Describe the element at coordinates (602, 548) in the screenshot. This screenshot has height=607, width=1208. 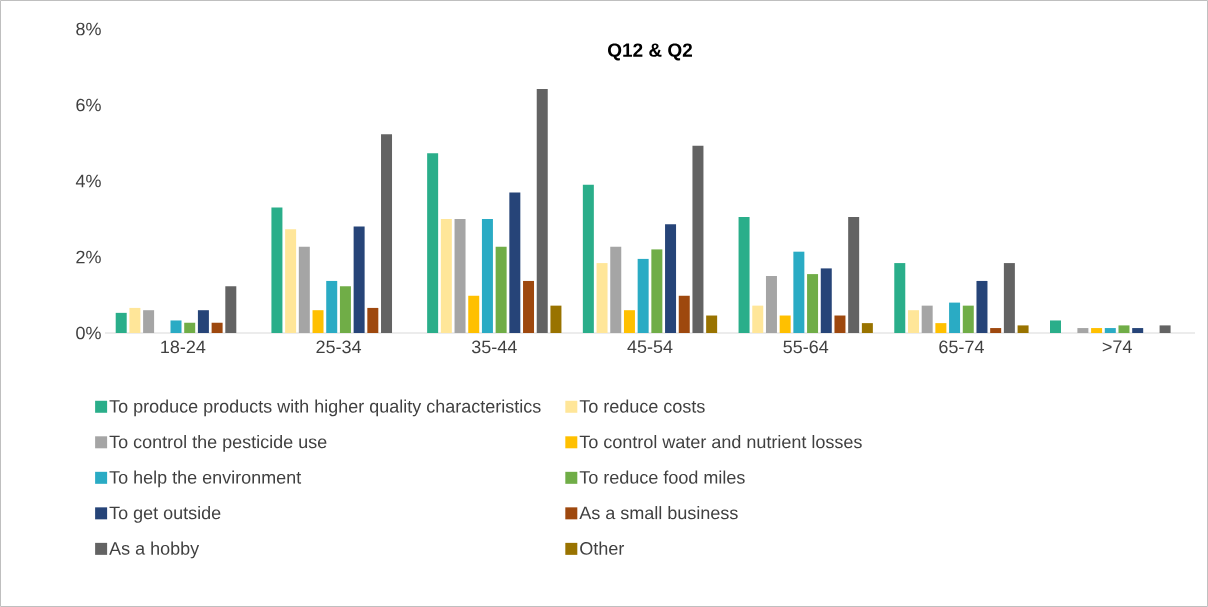
I see `legend-label: Other` at that location.